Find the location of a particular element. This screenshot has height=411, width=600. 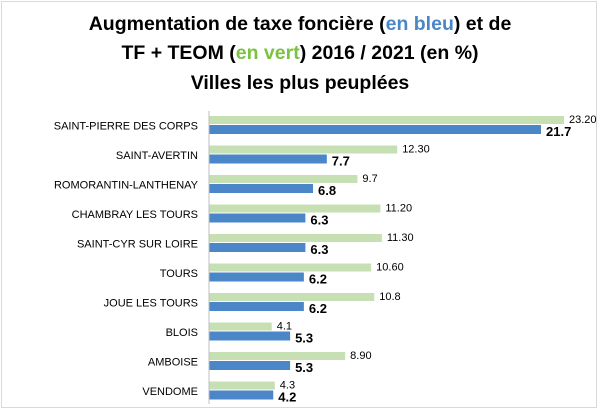

category-label-blois: BLOIS is located at coordinates (182, 333).